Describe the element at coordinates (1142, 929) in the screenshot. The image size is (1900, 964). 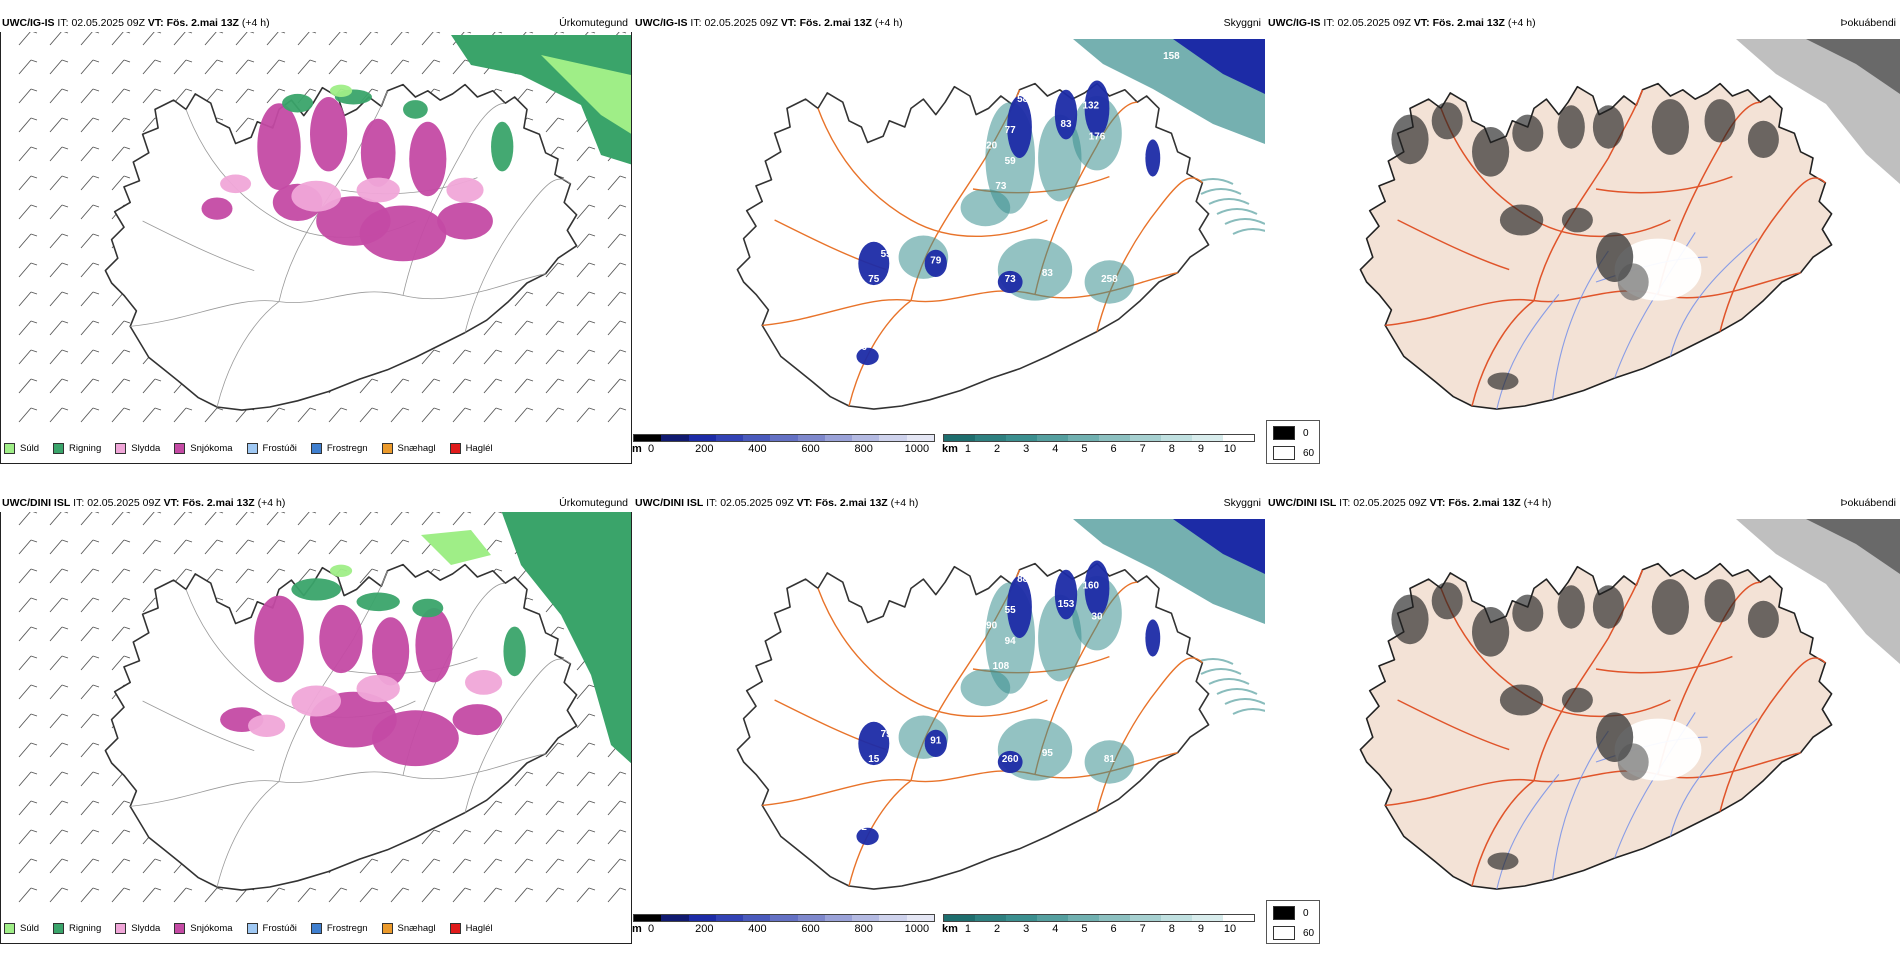
I see `colorbar-tick: 7` at that location.